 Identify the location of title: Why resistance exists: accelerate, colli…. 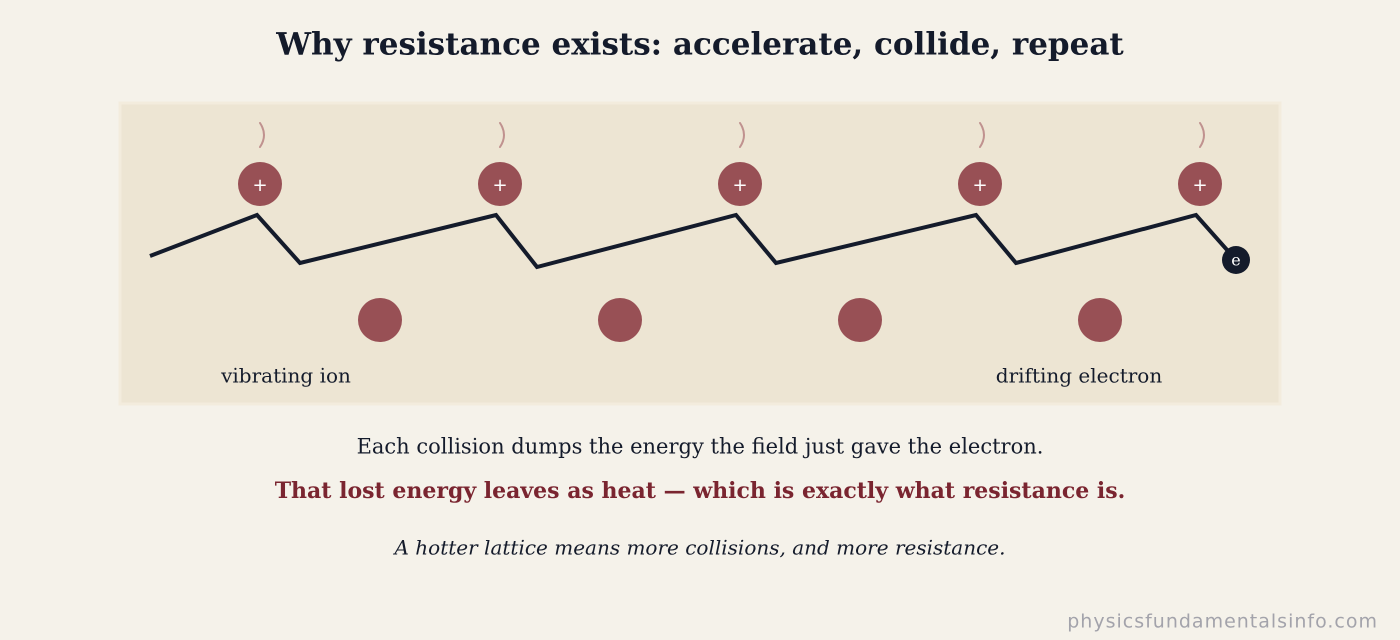
(699, 45).